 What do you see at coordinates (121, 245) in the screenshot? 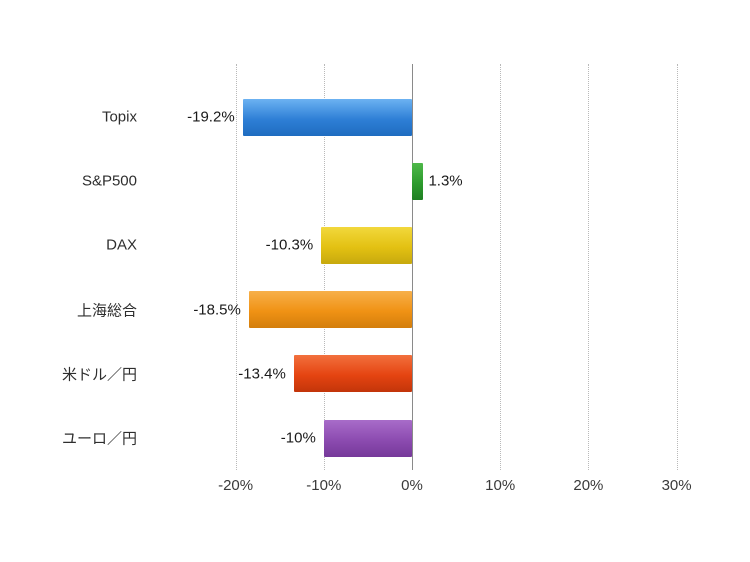
I see `category-label-2: DAX` at bounding box center [121, 245].